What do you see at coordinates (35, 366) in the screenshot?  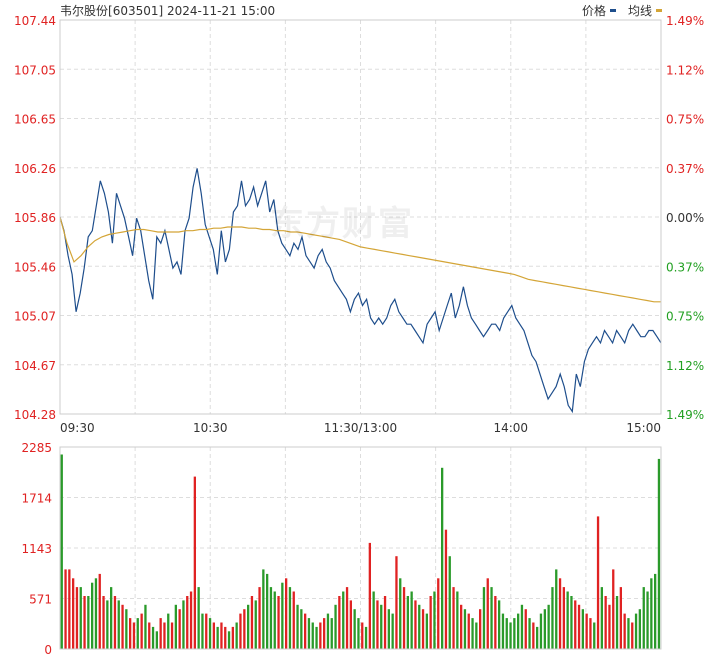 I see `price-tick-label: 104.67` at bounding box center [35, 366].